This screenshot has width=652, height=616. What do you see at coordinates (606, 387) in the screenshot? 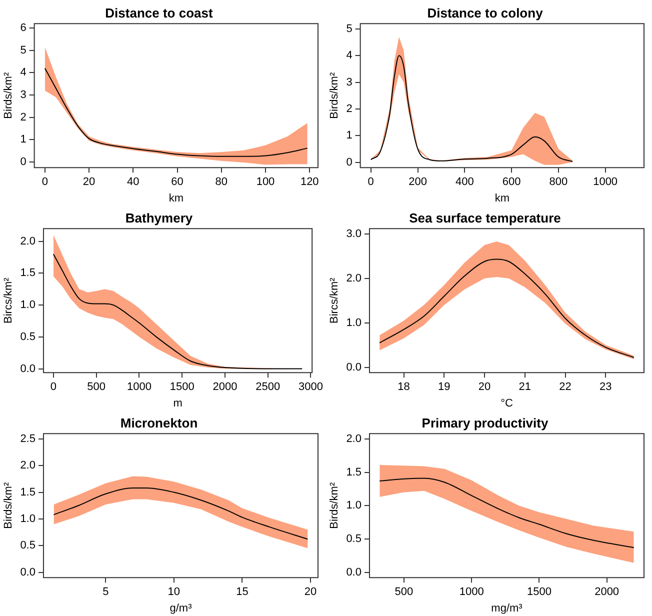
I see `x-tick-label: 23` at bounding box center [606, 387].